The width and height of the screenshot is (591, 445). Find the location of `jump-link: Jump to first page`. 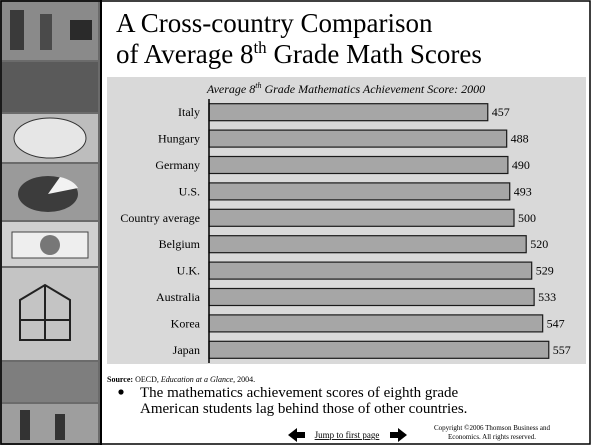

jump-link: Jump to first page is located at coordinates (347, 435).